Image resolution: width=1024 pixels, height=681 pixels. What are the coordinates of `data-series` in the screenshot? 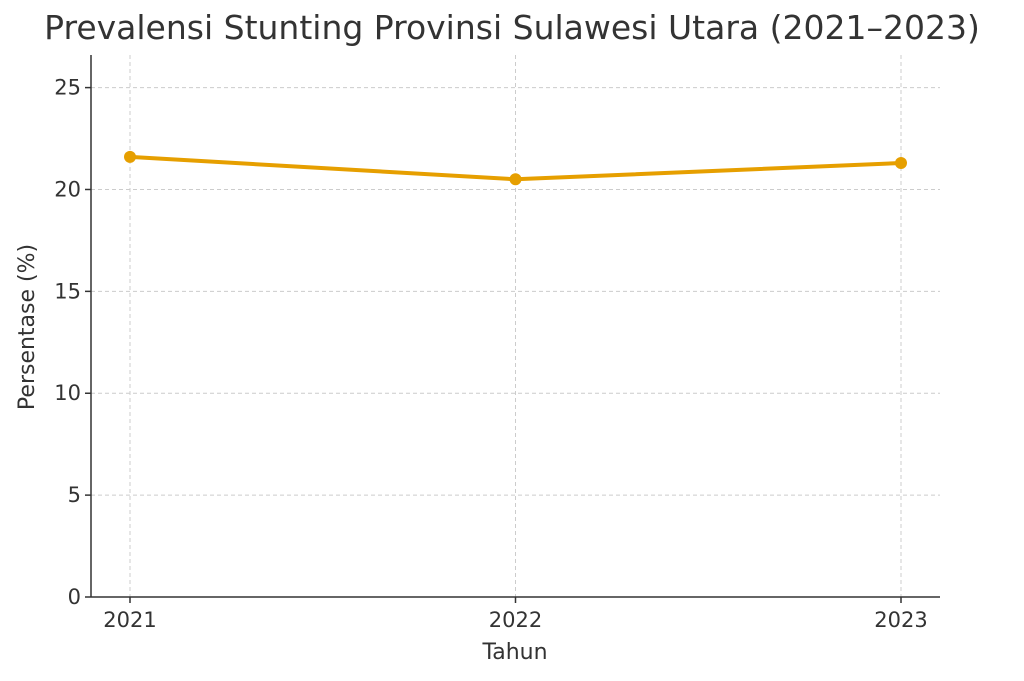 It's located at (515, 168).